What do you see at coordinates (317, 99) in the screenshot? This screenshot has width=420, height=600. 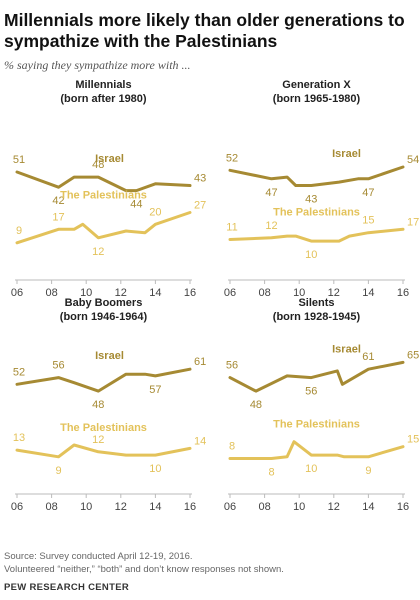 I see `panel-subtitle: (born 1965-1980)` at bounding box center [317, 99].